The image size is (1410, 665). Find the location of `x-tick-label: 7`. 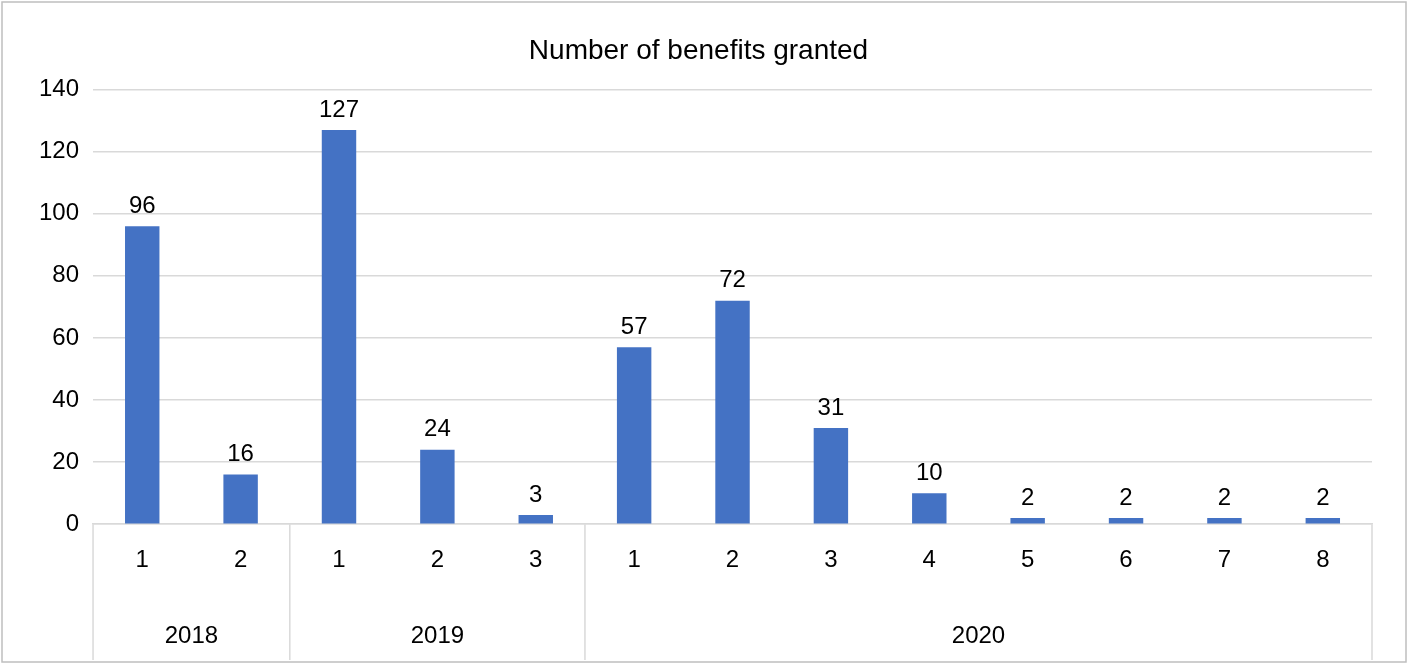

x-tick-label: 7 is located at coordinates (1224, 559).